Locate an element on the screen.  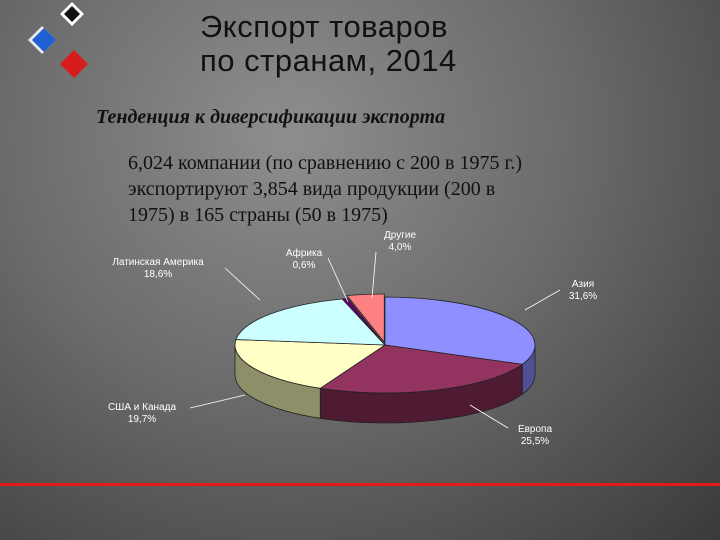
page-title: Экспорт товаров по странам, 2014 is located at coordinates (410, 44).